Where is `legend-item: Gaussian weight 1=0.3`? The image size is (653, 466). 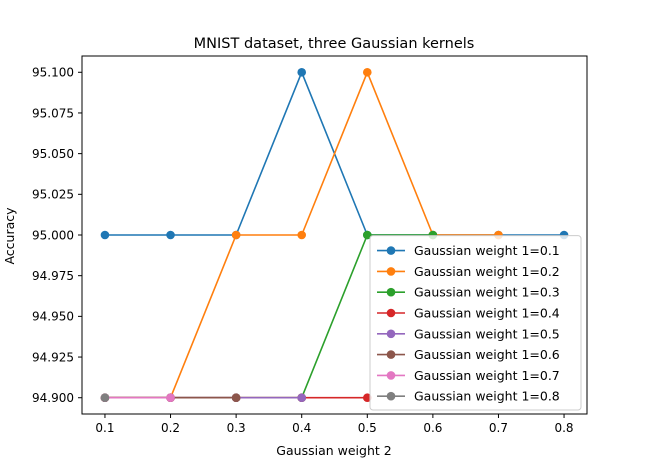
legend-item: Gaussian weight 1=0.3 is located at coordinates (468, 292).